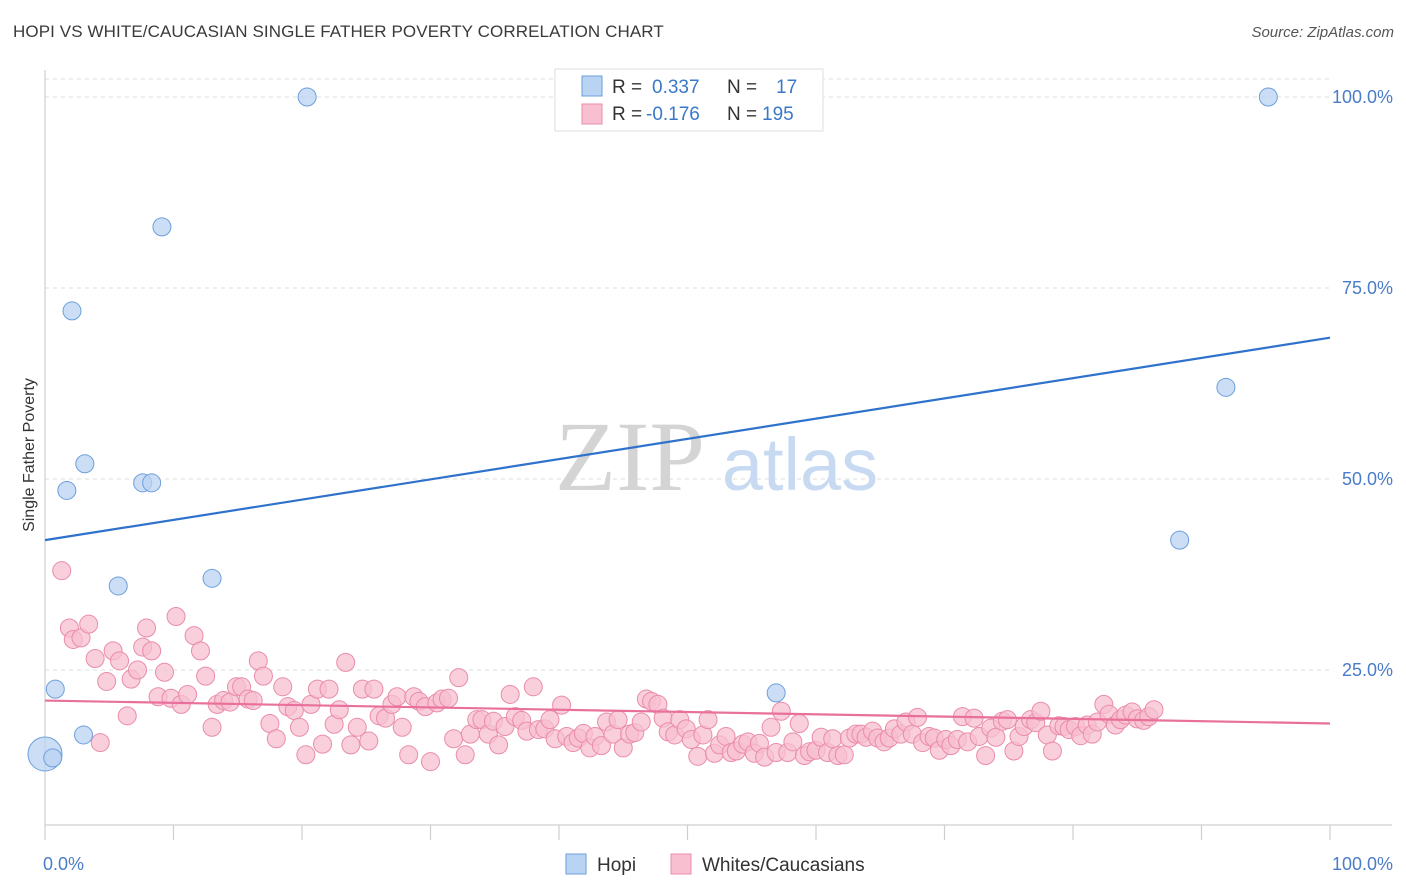 The width and height of the screenshot is (1406, 892). What do you see at coordinates (592, 86) in the screenshot?
I see `legend-hopi-swatch` at bounding box center [592, 86].